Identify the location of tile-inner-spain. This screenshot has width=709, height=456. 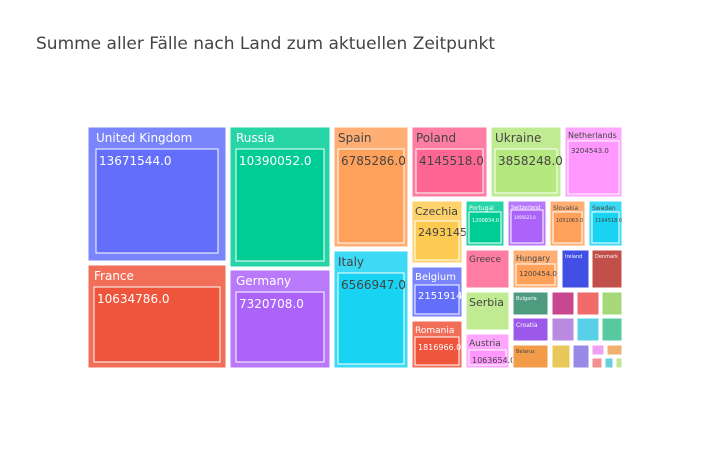
(371, 196).